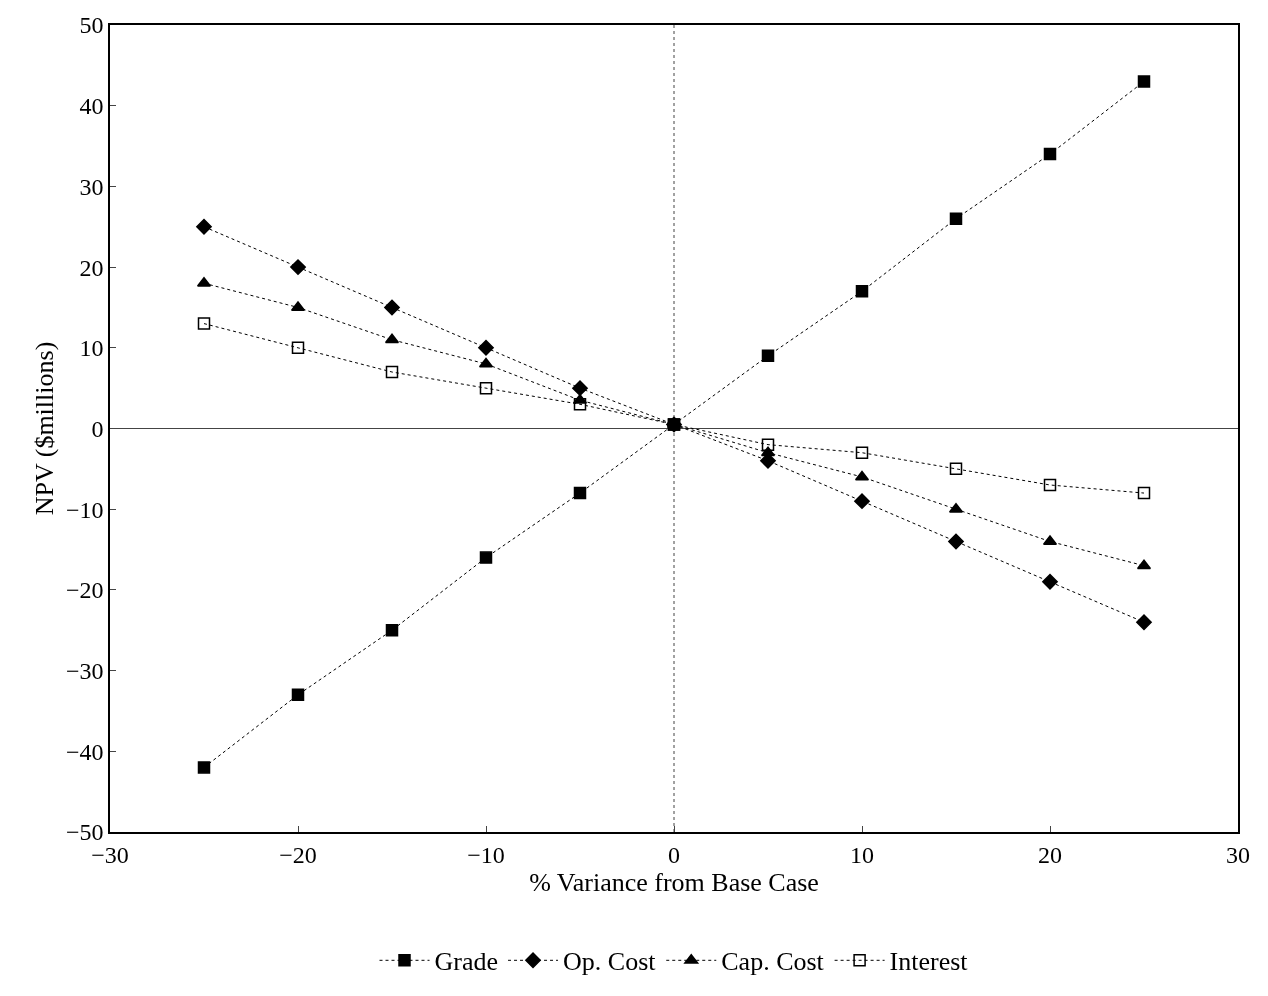 This screenshot has width=1268, height=996. I want to click on x-tick-label: −10, so click(486, 854).